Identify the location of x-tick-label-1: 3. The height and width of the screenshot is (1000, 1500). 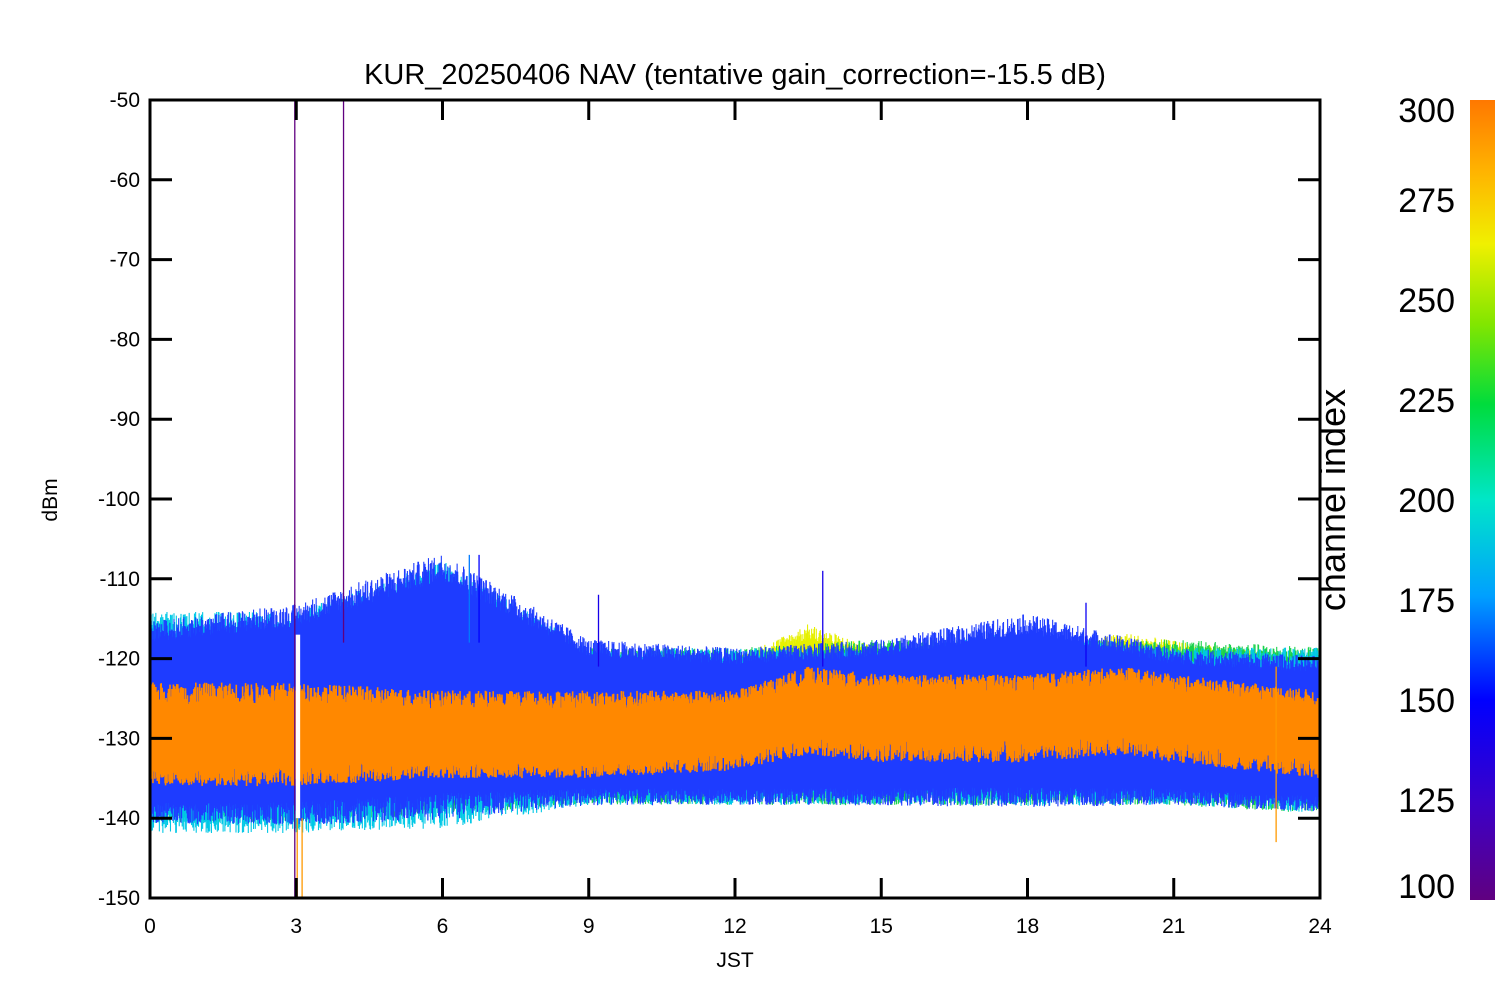
(296, 926).